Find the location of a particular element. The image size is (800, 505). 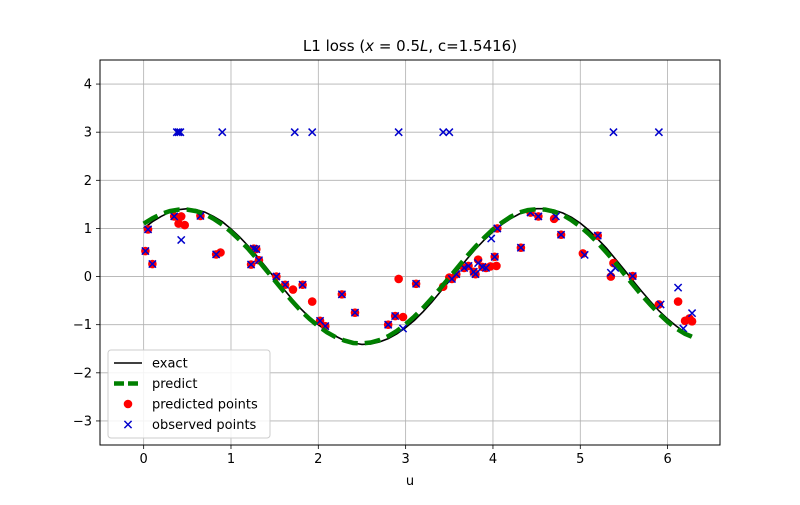

legend-box is located at coordinates (189, 394).